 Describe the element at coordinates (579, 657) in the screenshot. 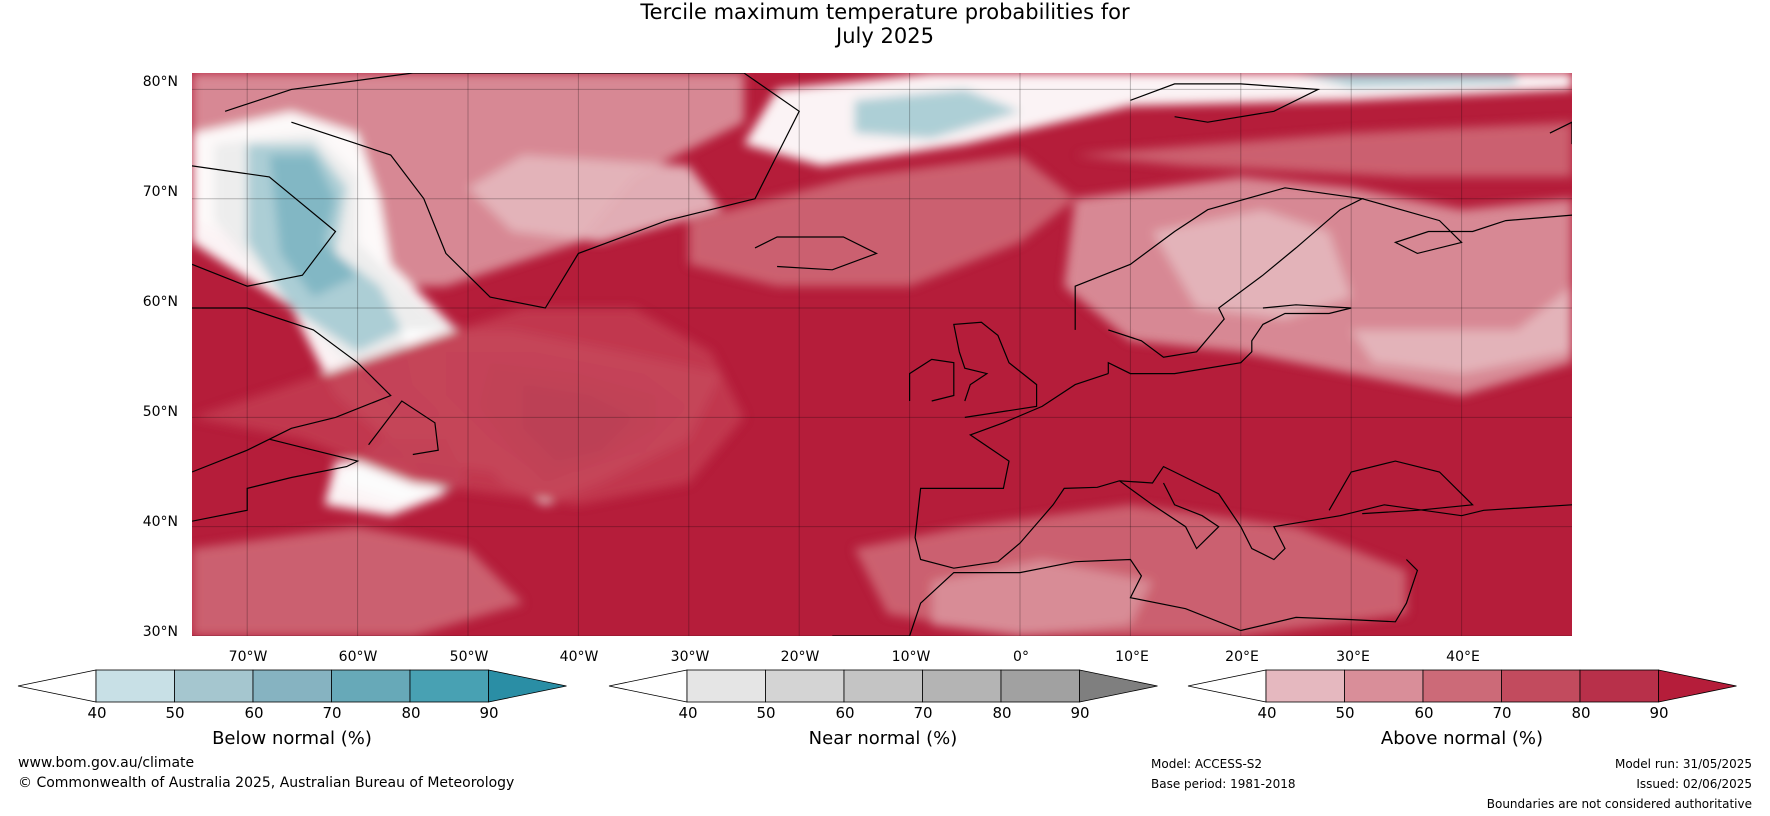

I see `lon-label-40w: 40°W` at that location.